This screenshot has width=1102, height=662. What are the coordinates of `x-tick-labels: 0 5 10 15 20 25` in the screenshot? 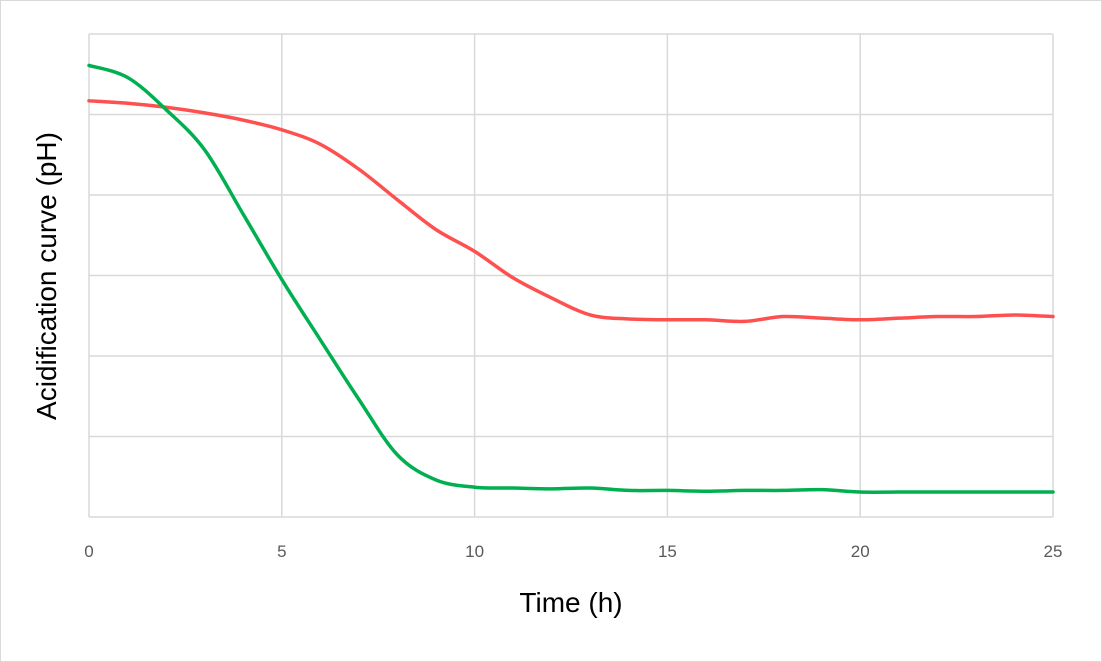 It's located at (573, 551).